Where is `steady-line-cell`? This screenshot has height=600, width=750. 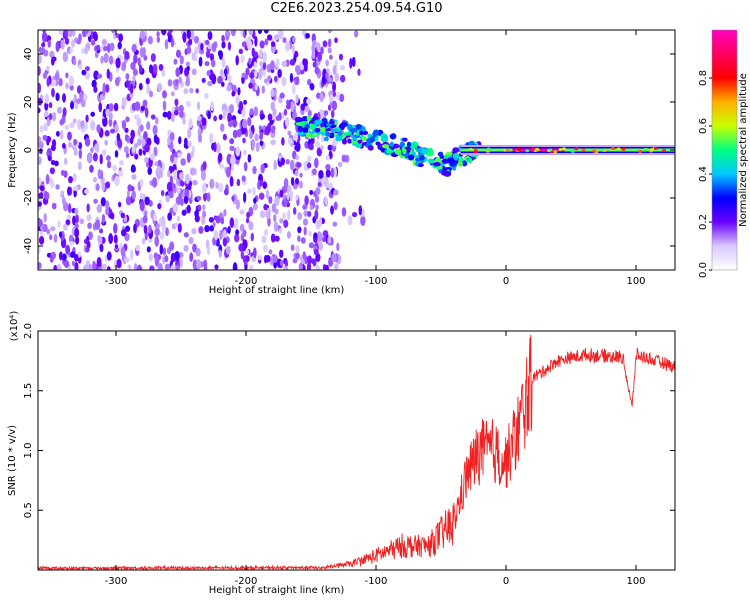 steady-line-cell is located at coordinates (537, 150).